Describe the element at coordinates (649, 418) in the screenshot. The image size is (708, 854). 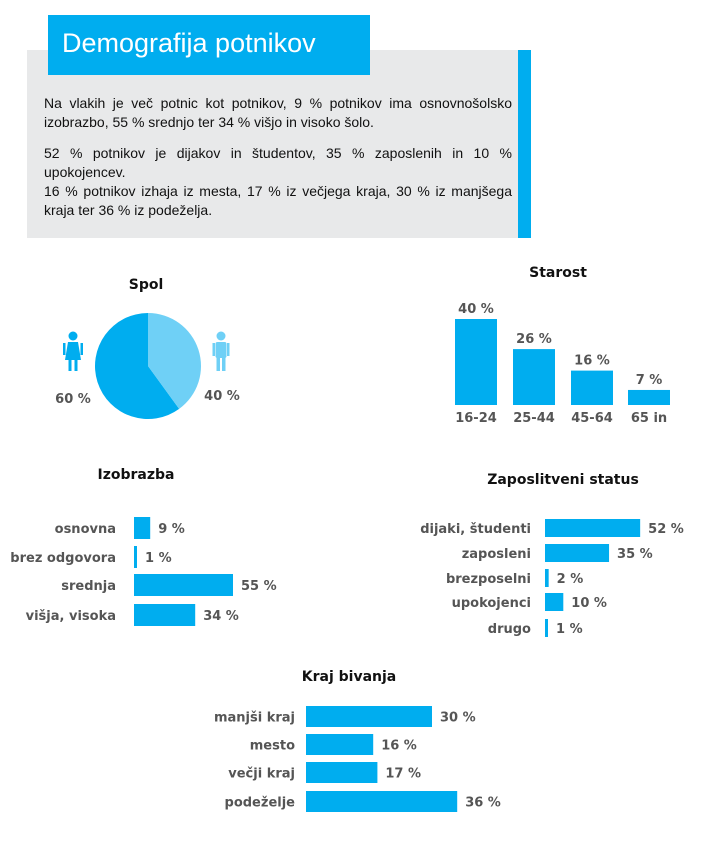
I see `starost-cat-65-in: 65 in` at that location.